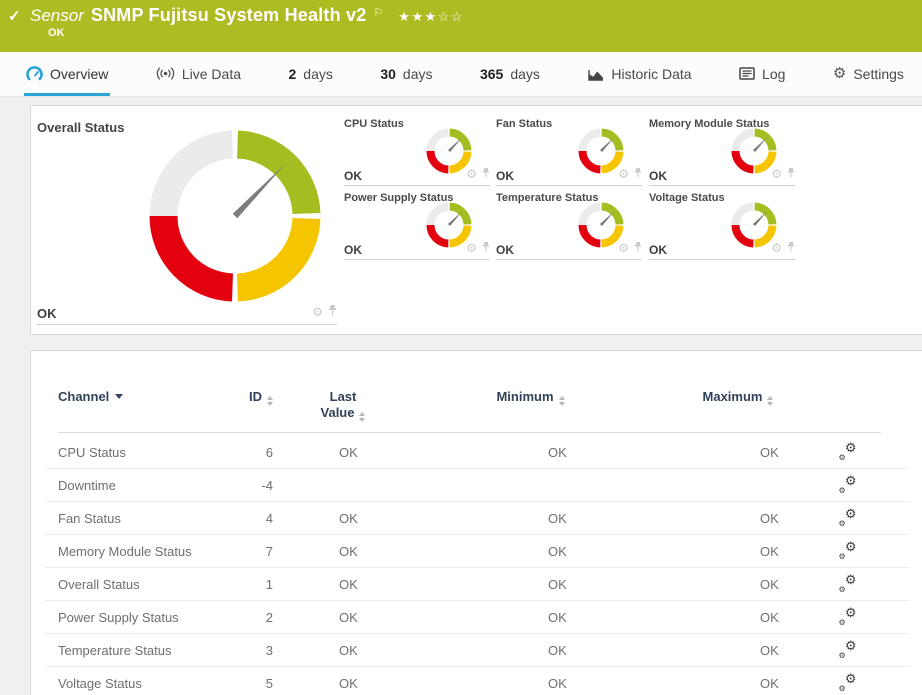 The width and height of the screenshot is (922, 695). Describe the element at coordinates (868, 74) in the screenshot. I see `tab-settings: ⚙ Settings` at that location.